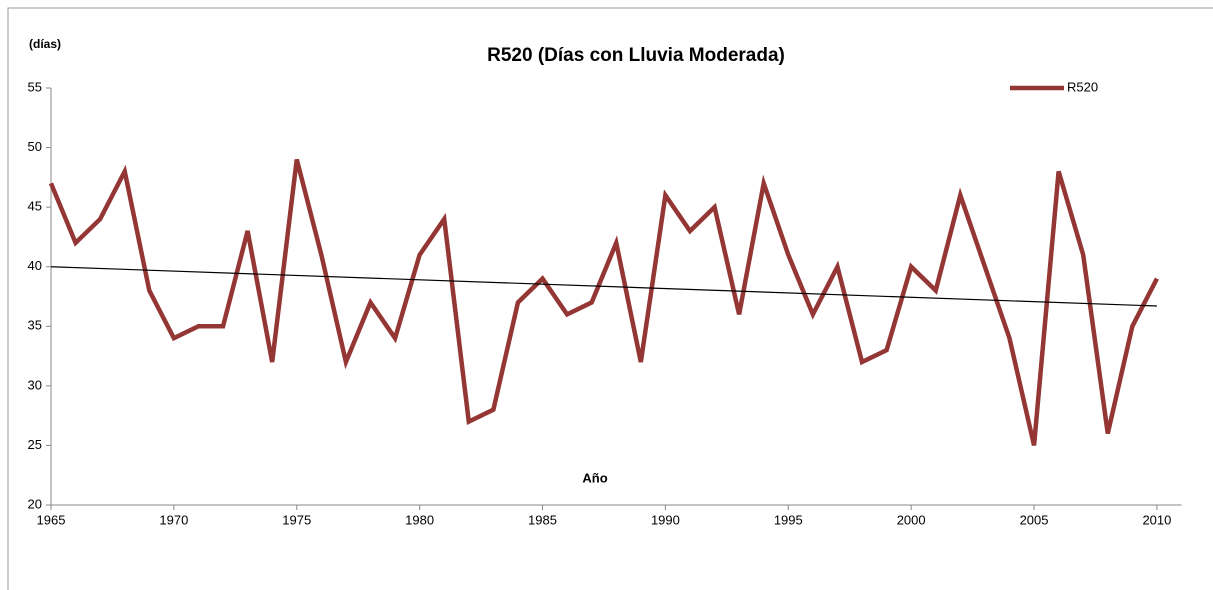 Image resolution: width=1213 pixels, height=590 pixels. What do you see at coordinates (35, 325) in the screenshot?
I see `y-tick-label: 35` at bounding box center [35, 325].